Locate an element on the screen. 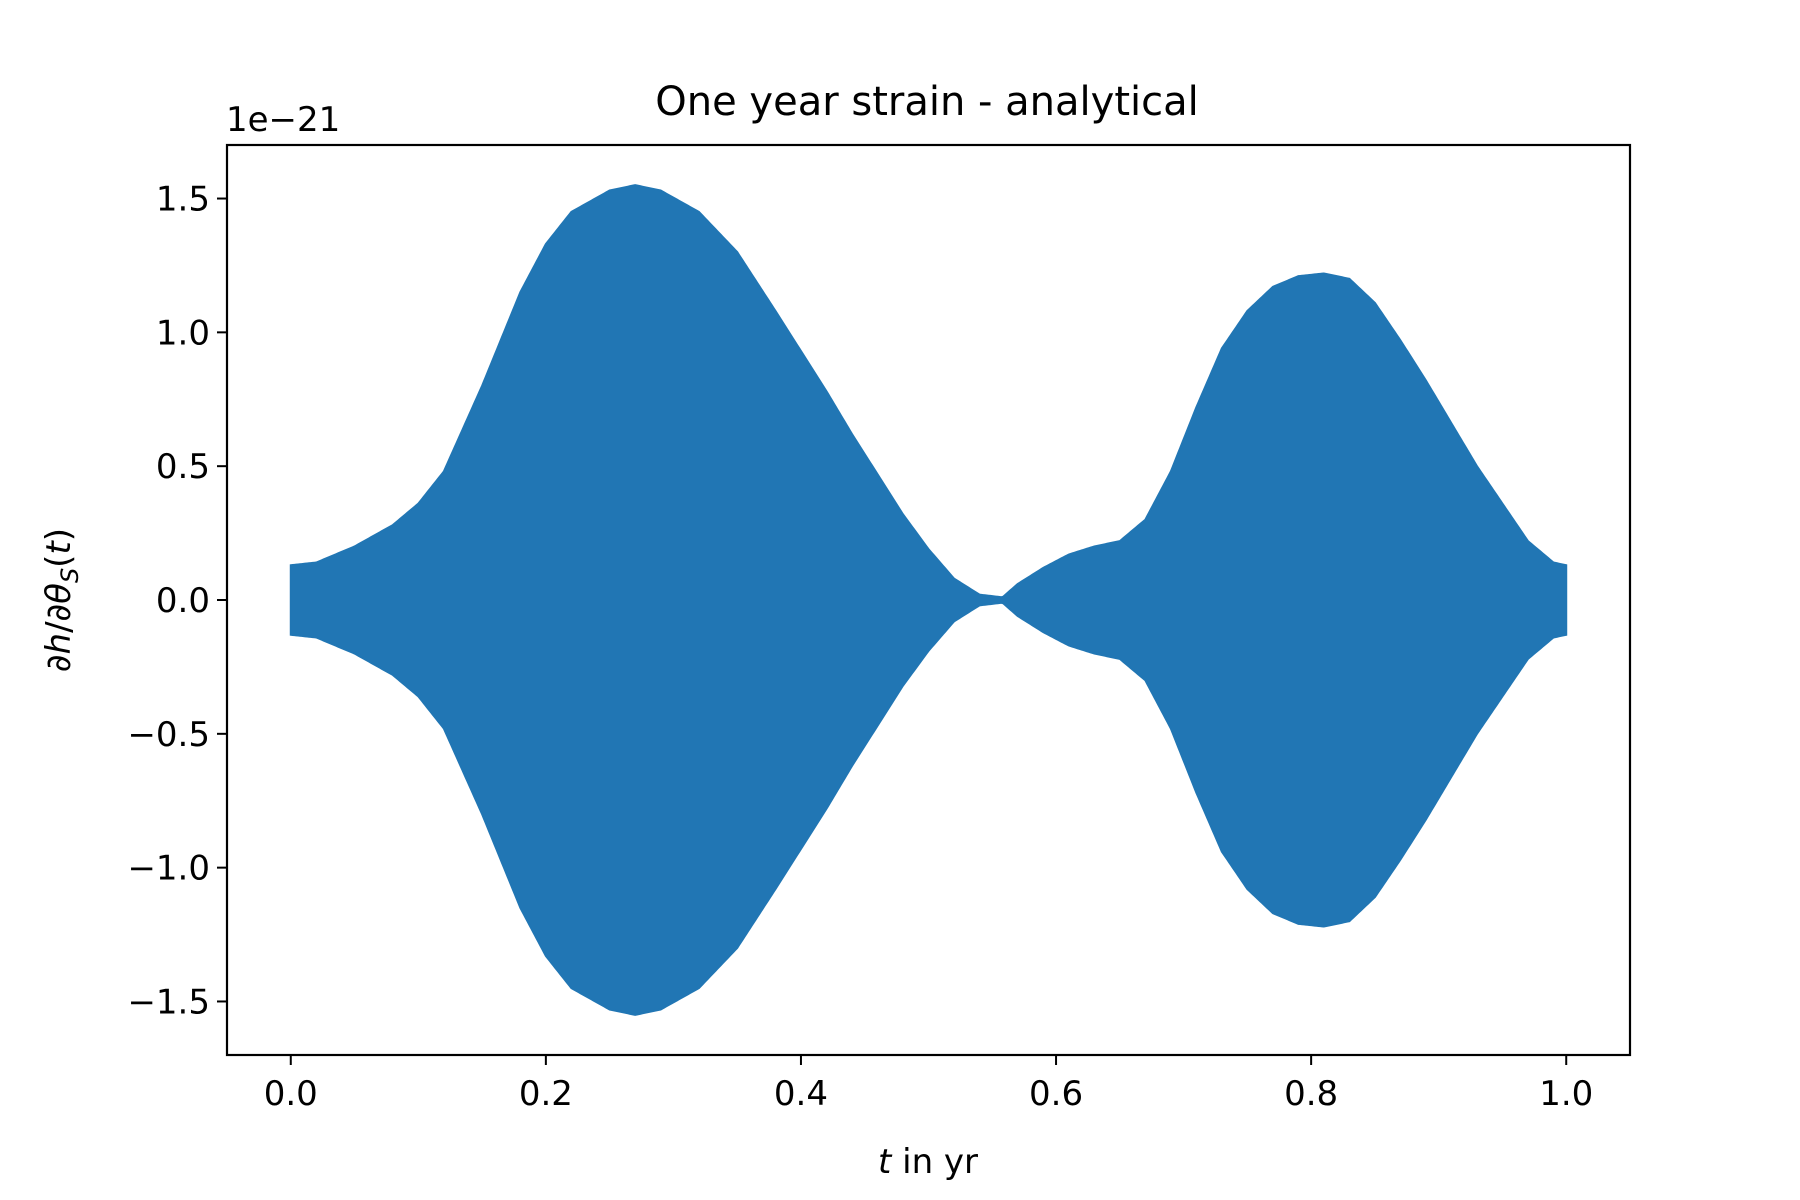 This screenshot has height=1200, width=1800. y-axis-label: ∂h/∂θS(t) is located at coordinates (61, 600).